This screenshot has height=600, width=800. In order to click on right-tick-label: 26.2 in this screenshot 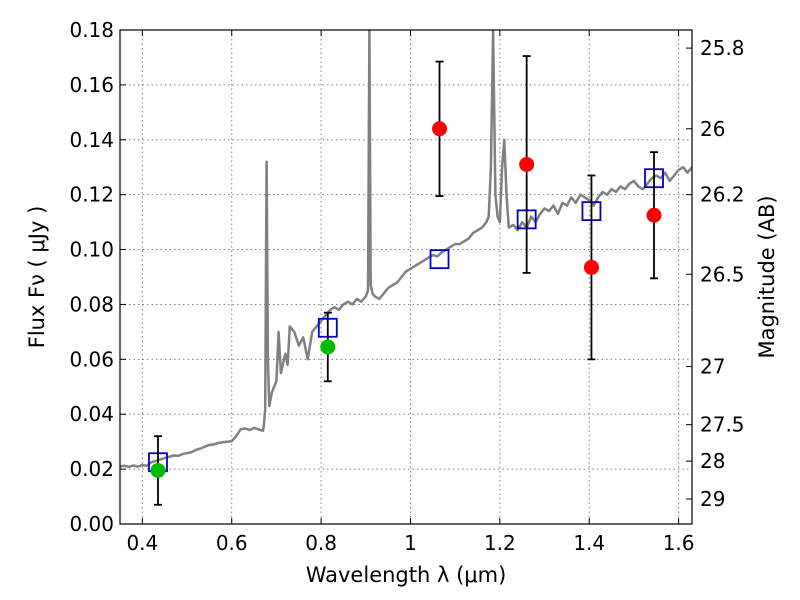, I will do `click(722, 195)`.